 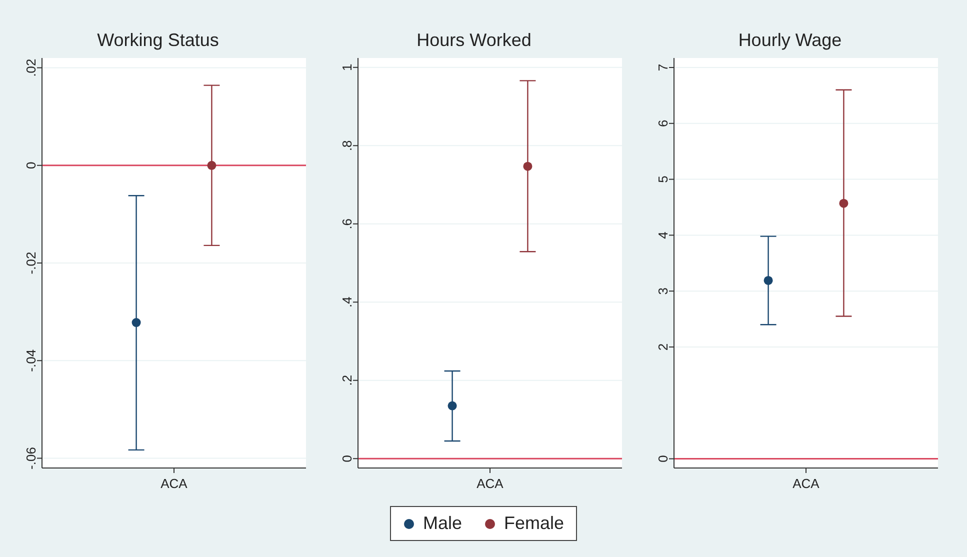 I want to click on y-tick-label: 3, so click(x=663, y=291).